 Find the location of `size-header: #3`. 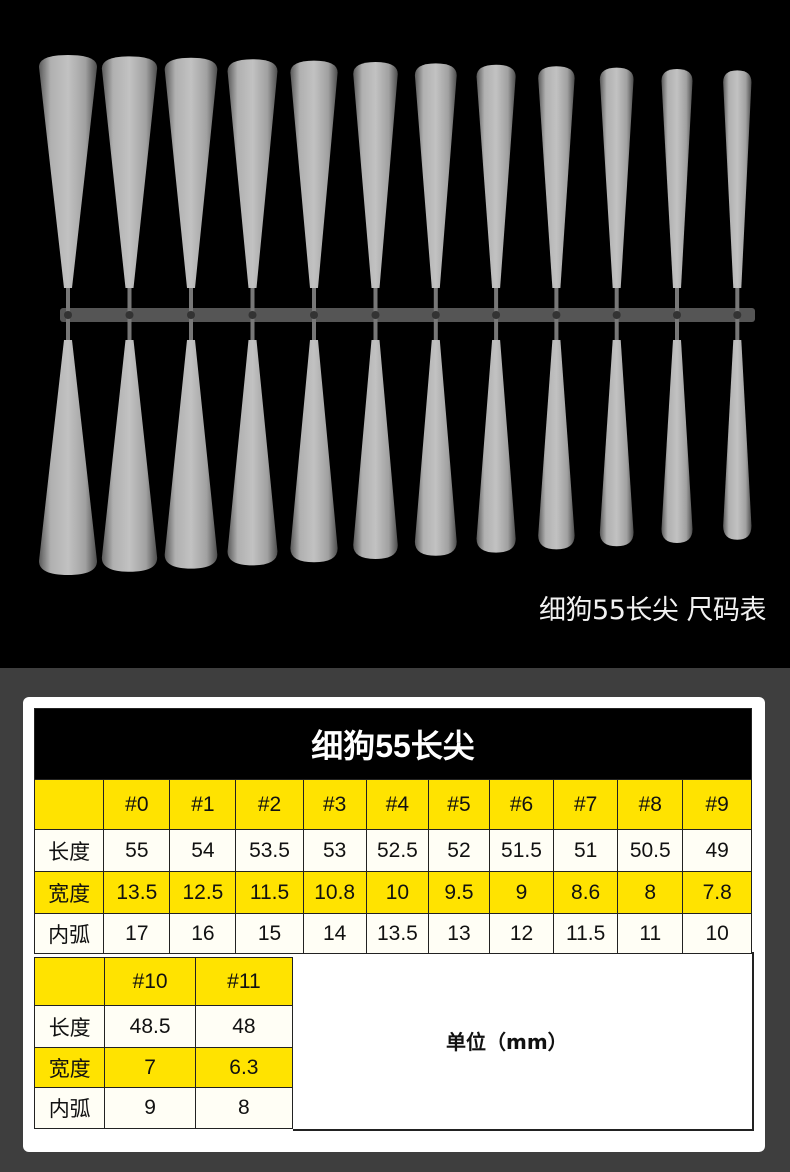

size-header: #3 is located at coordinates (334, 804).